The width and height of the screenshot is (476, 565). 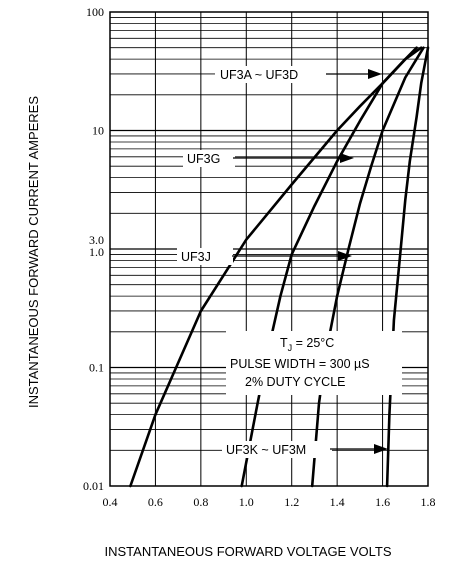 I want to click on pulse-width-condition: PULSE WIDTH = 300 µS, so click(x=300, y=364).